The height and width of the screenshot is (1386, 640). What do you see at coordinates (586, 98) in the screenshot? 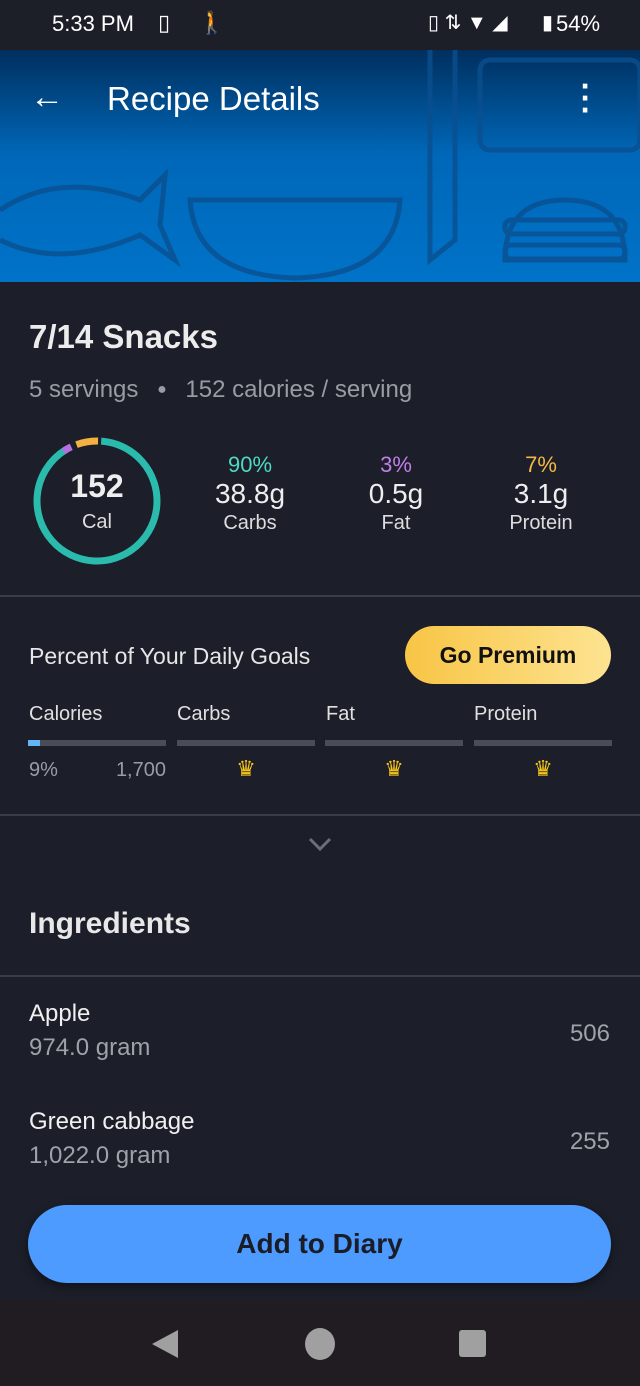
I see `more-options-icon: · · ·` at bounding box center [586, 98].